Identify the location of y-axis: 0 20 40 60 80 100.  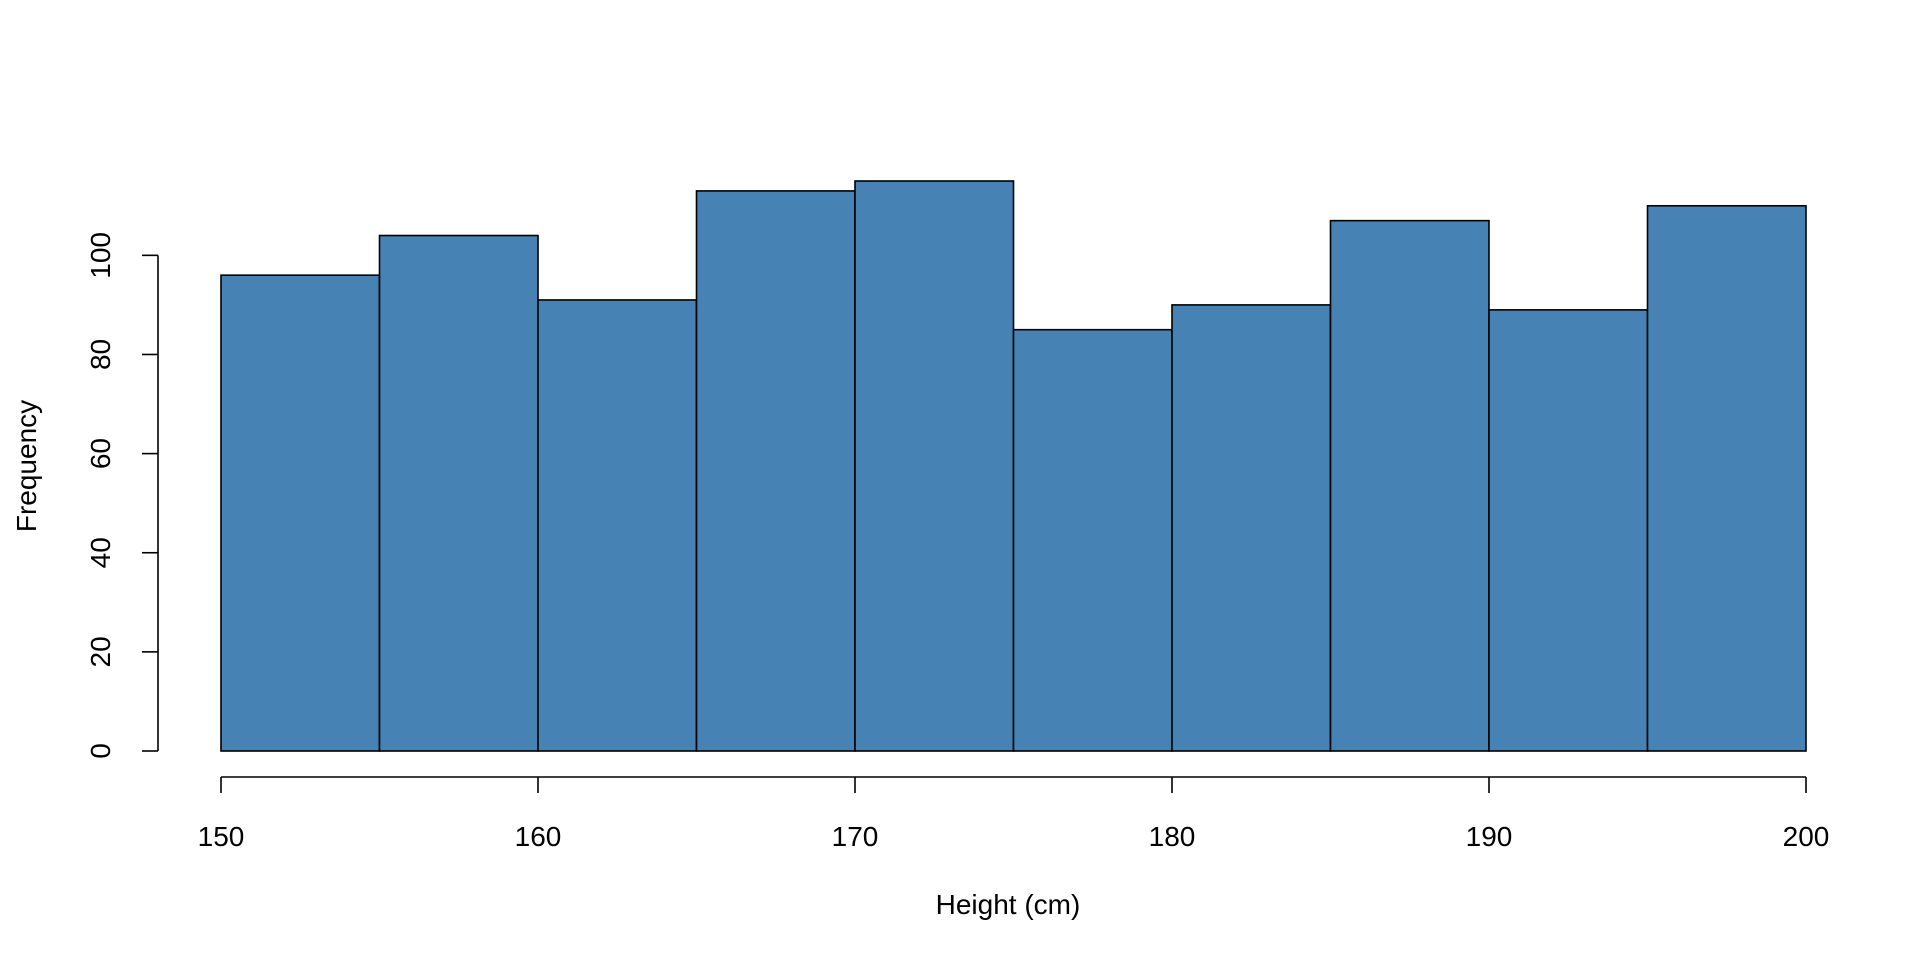
(122, 495).